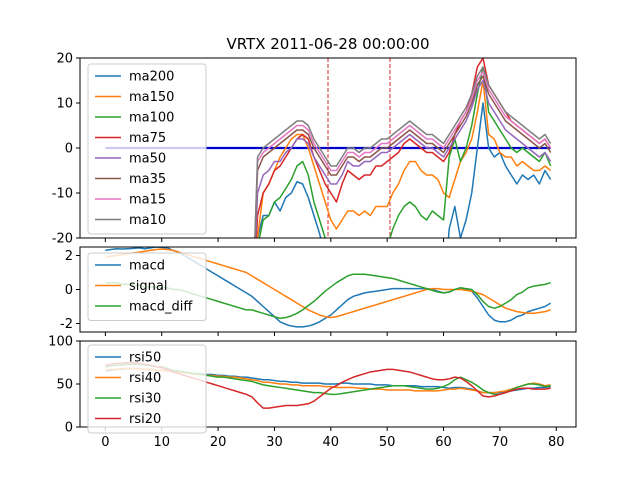 The image size is (640, 480). I want to click on x-tick-label-1: 10, so click(161, 442).